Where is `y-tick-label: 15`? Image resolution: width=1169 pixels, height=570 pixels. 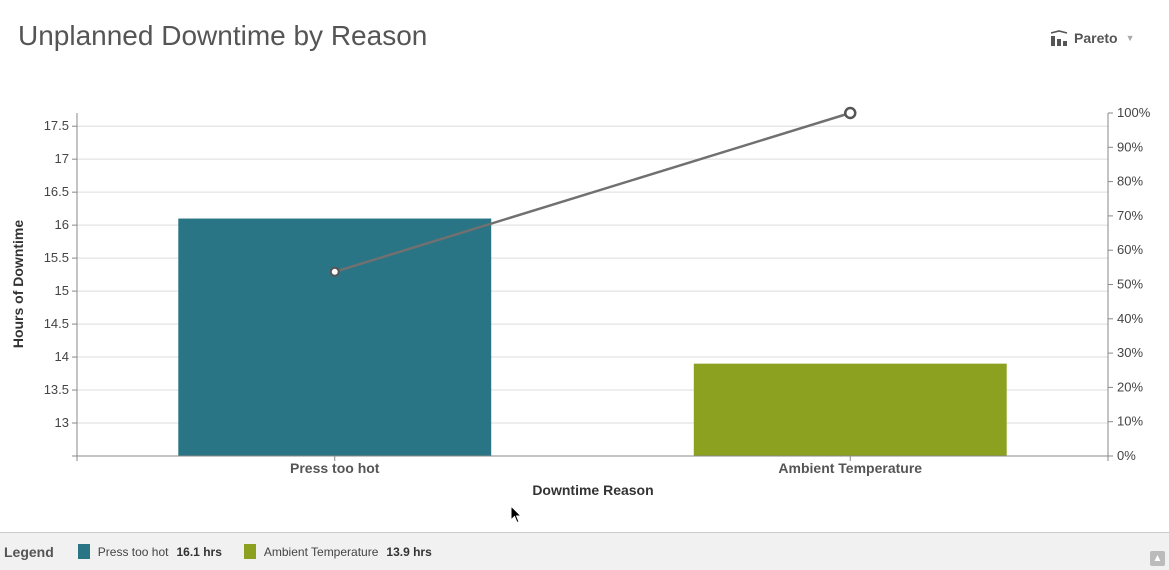
y-tick-label: 15 is located at coordinates (62, 290).